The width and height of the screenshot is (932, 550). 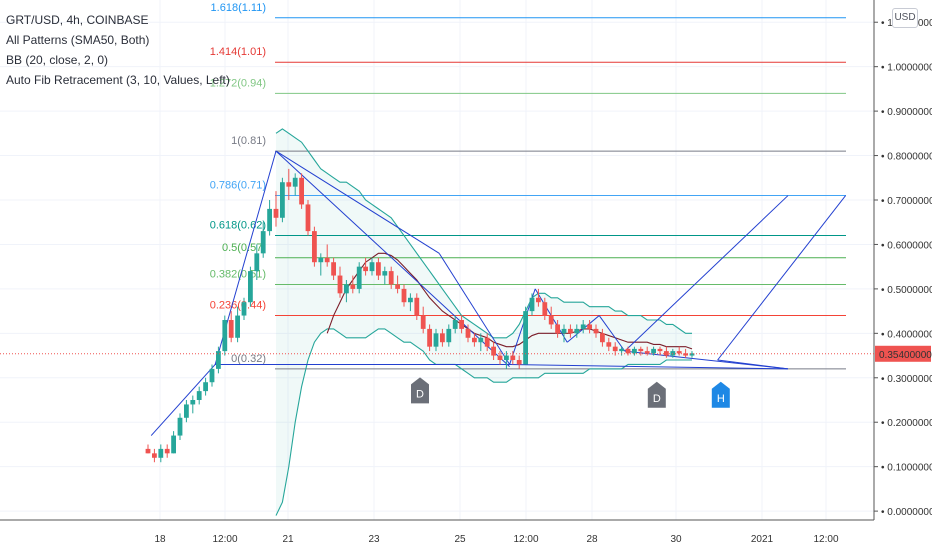 I want to click on x-tick-label: 25, so click(x=460, y=539).